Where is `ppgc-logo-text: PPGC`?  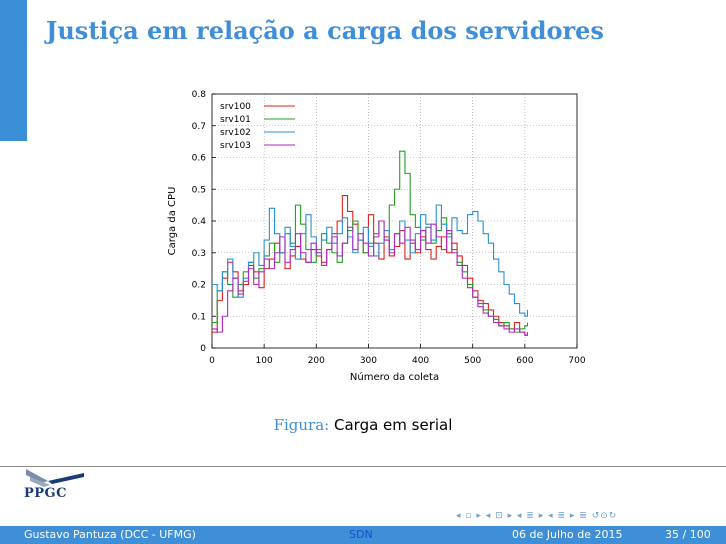 ppgc-logo-text: PPGC is located at coordinates (45, 493).